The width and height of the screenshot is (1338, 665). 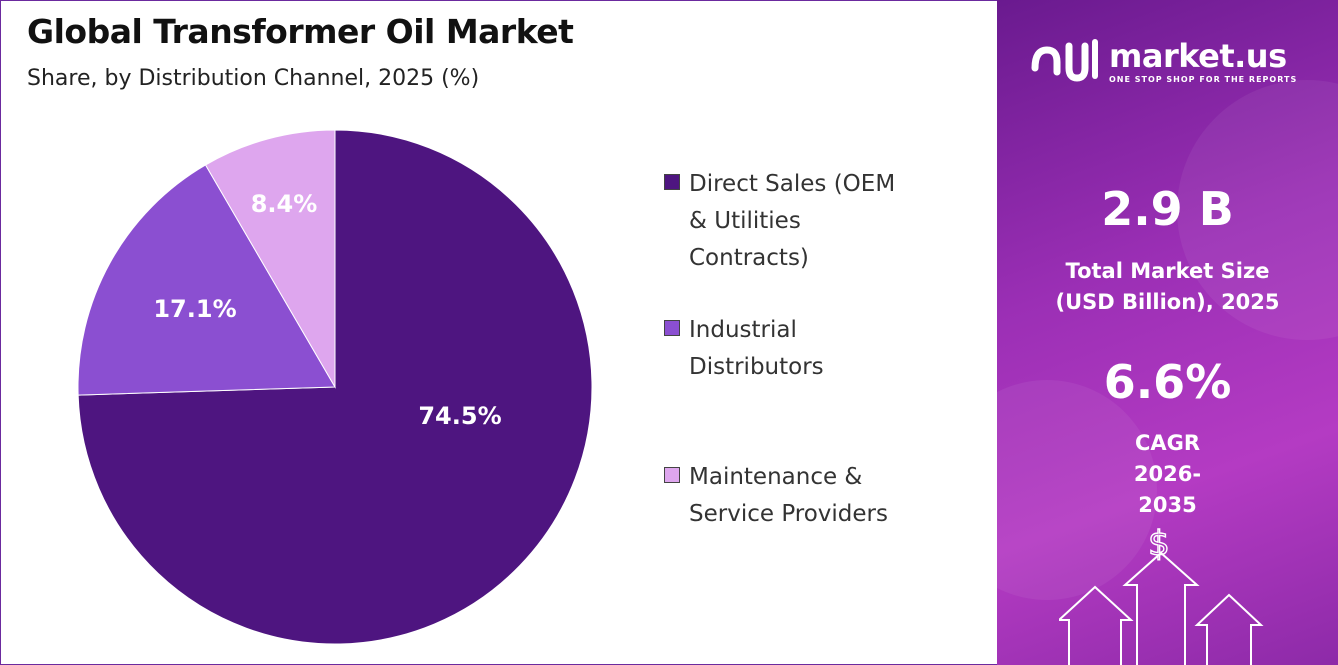 I want to click on chart-title: Global Transformer Oil Market, so click(x=300, y=31).